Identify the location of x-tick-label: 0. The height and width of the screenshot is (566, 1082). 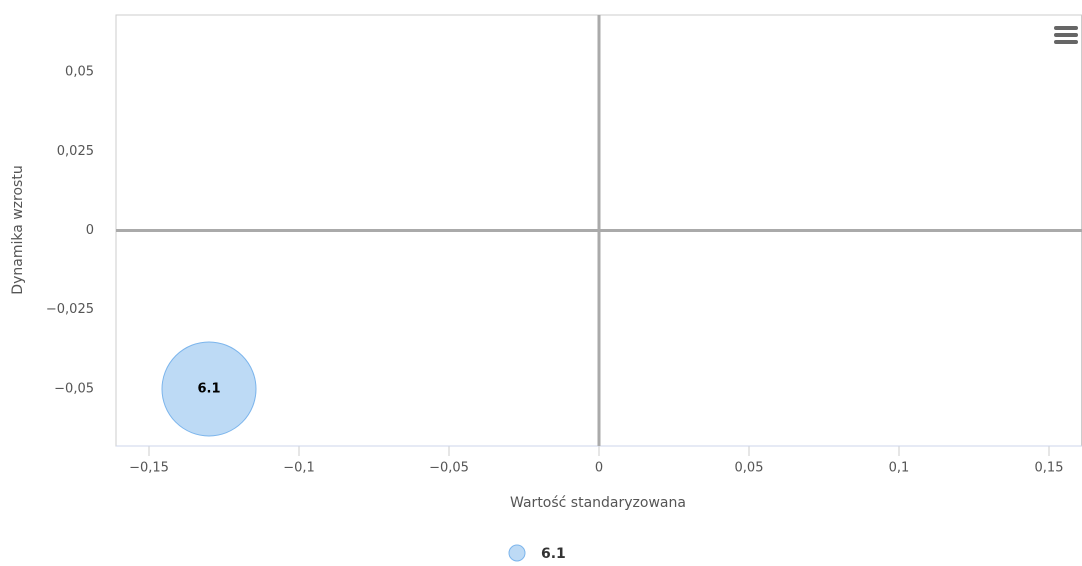
(599, 468).